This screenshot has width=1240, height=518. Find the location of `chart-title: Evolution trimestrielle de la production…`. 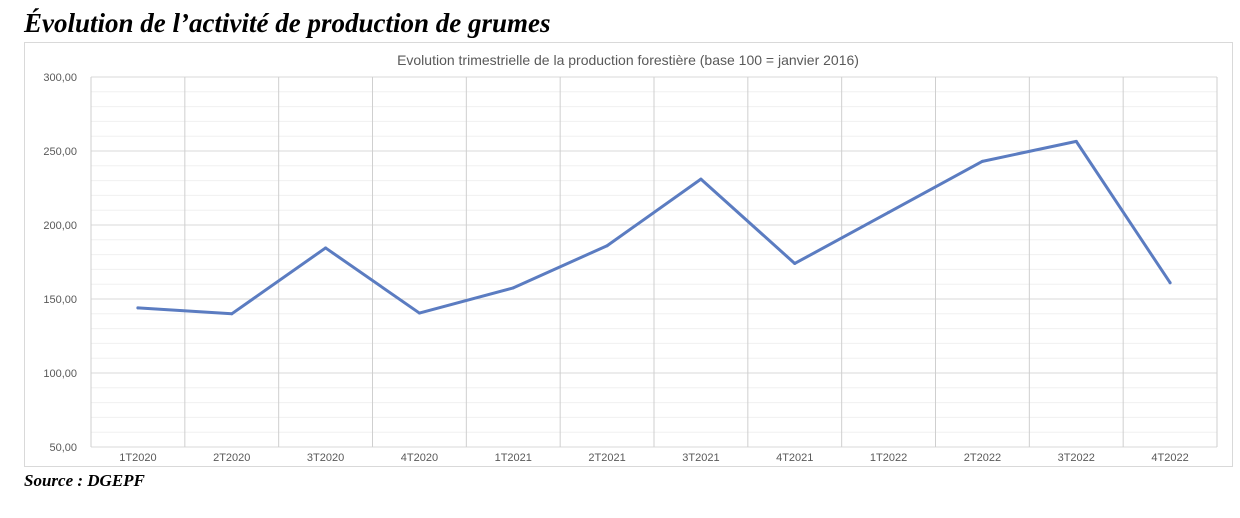

chart-title: Evolution trimestrielle de la production… is located at coordinates (628, 60).